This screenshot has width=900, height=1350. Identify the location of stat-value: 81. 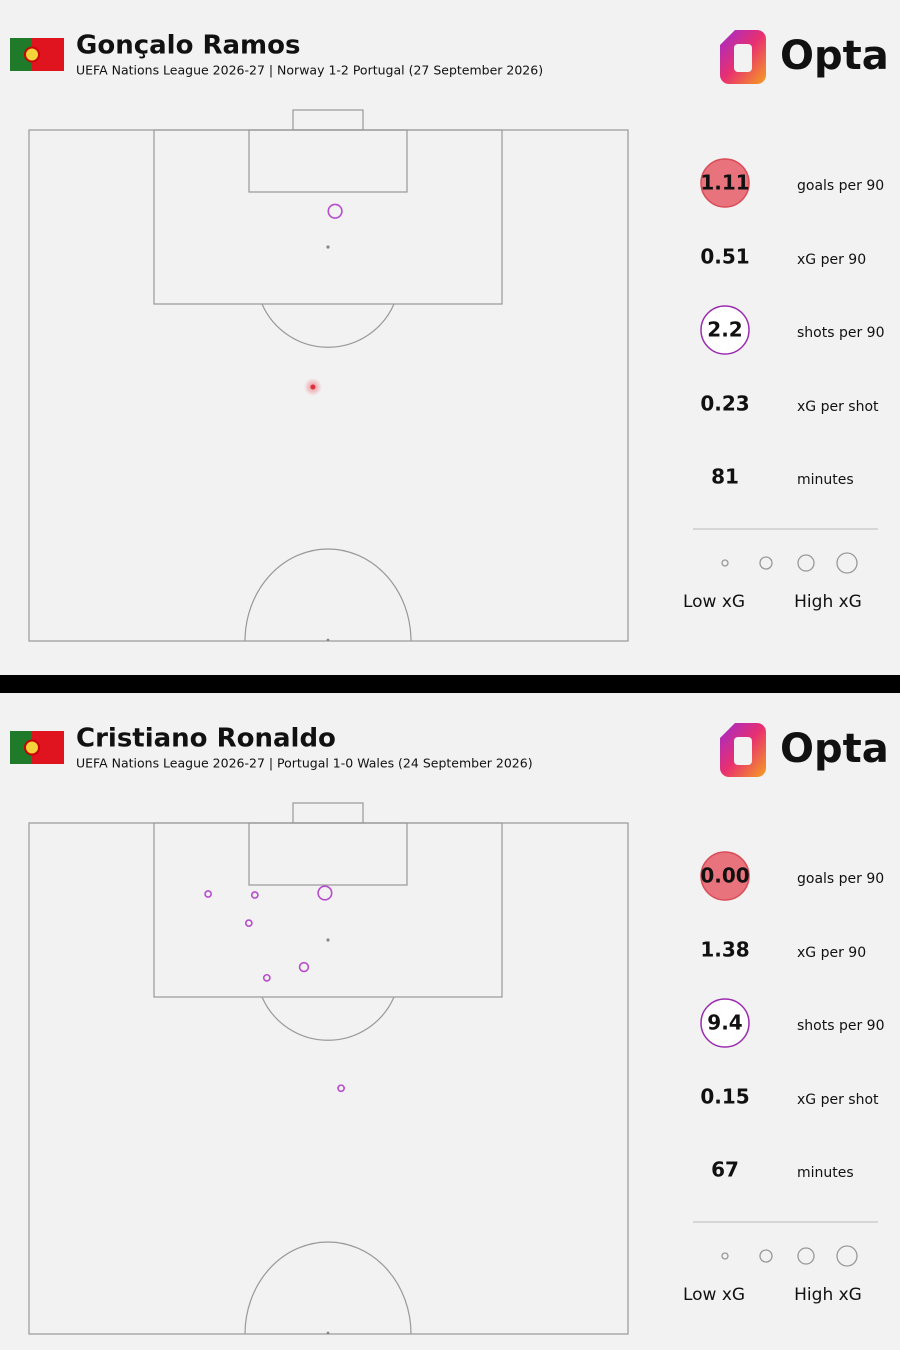
(725, 477).